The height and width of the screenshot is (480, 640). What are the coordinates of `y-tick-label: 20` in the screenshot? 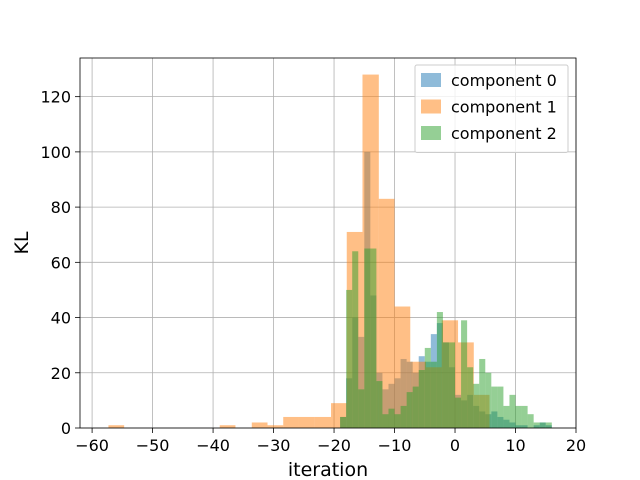 It's located at (61, 373).